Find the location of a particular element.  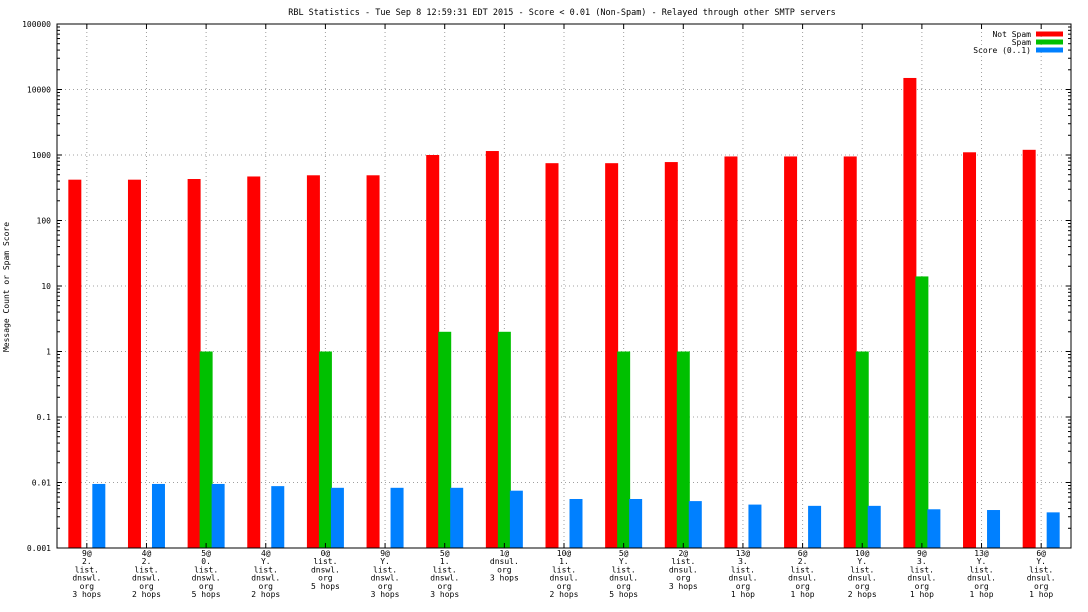

y-tick-label: 100 is located at coordinates (44, 221).